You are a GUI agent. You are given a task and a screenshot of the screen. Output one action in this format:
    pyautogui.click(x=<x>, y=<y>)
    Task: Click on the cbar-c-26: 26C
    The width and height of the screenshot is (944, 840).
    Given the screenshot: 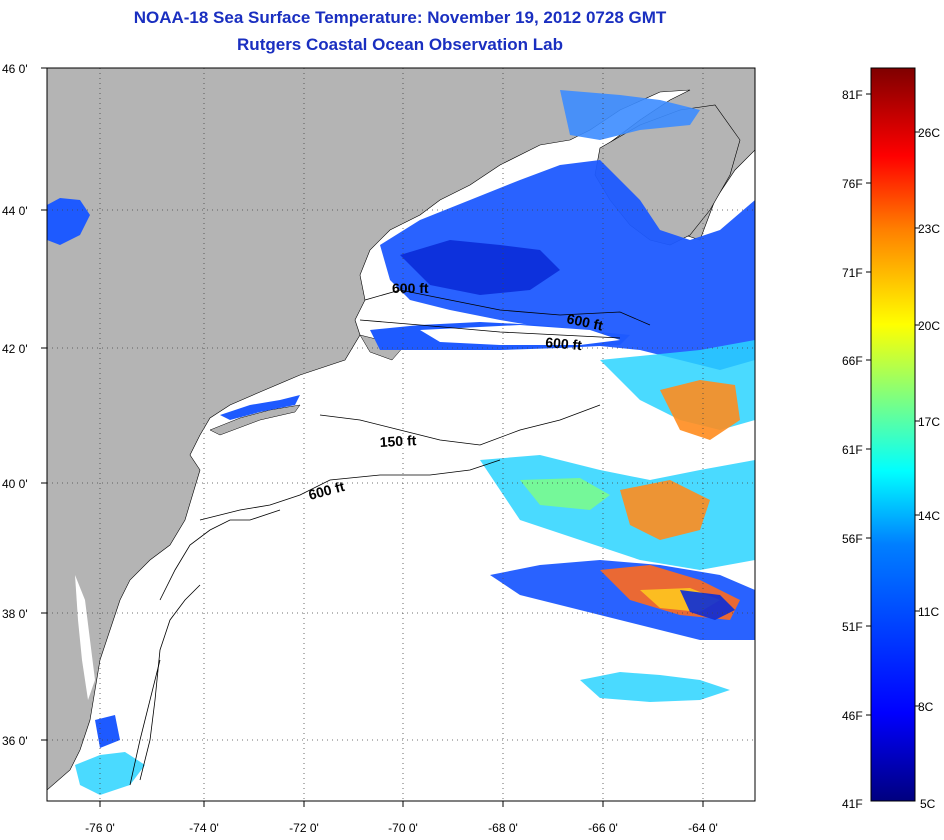 What is the action you would take?
    pyautogui.click(x=929, y=133)
    